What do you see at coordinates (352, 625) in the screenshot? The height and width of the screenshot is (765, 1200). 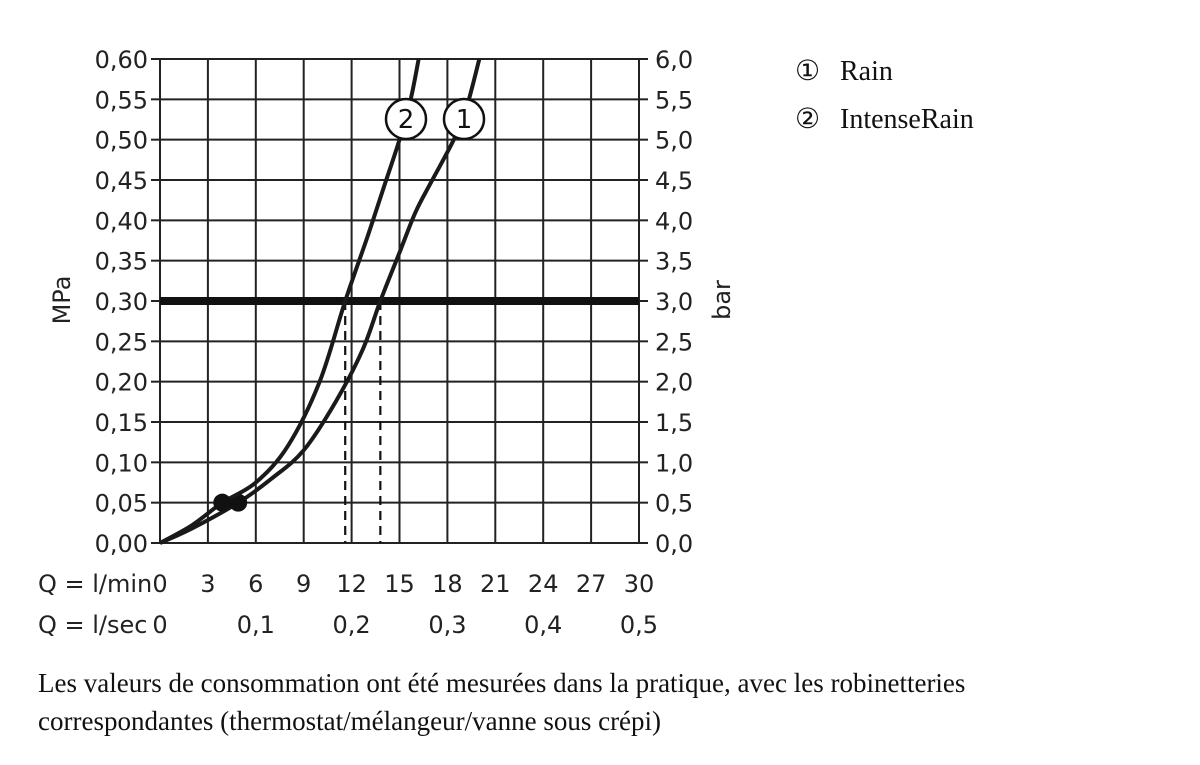 I see `x-lsec-tick-label: 0,2` at bounding box center [352, 625].